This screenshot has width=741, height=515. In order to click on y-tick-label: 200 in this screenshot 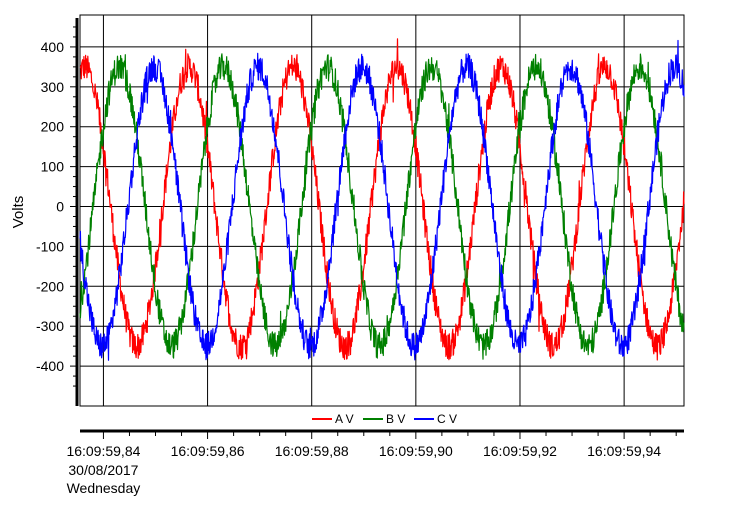, I will do `click(53, 127)`.